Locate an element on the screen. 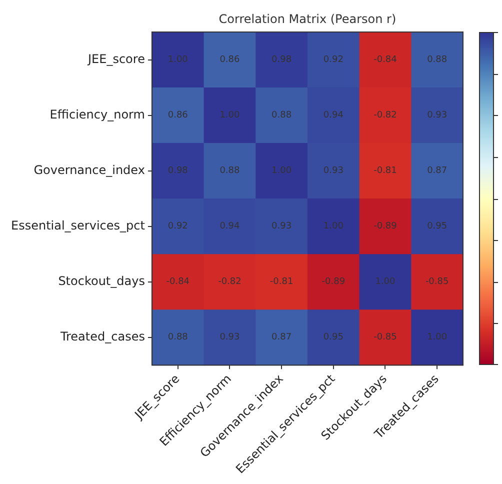 This screenshot has height=484, width=502. y-tick-label: Efficiency_norm is located at coordinates (97, 114).